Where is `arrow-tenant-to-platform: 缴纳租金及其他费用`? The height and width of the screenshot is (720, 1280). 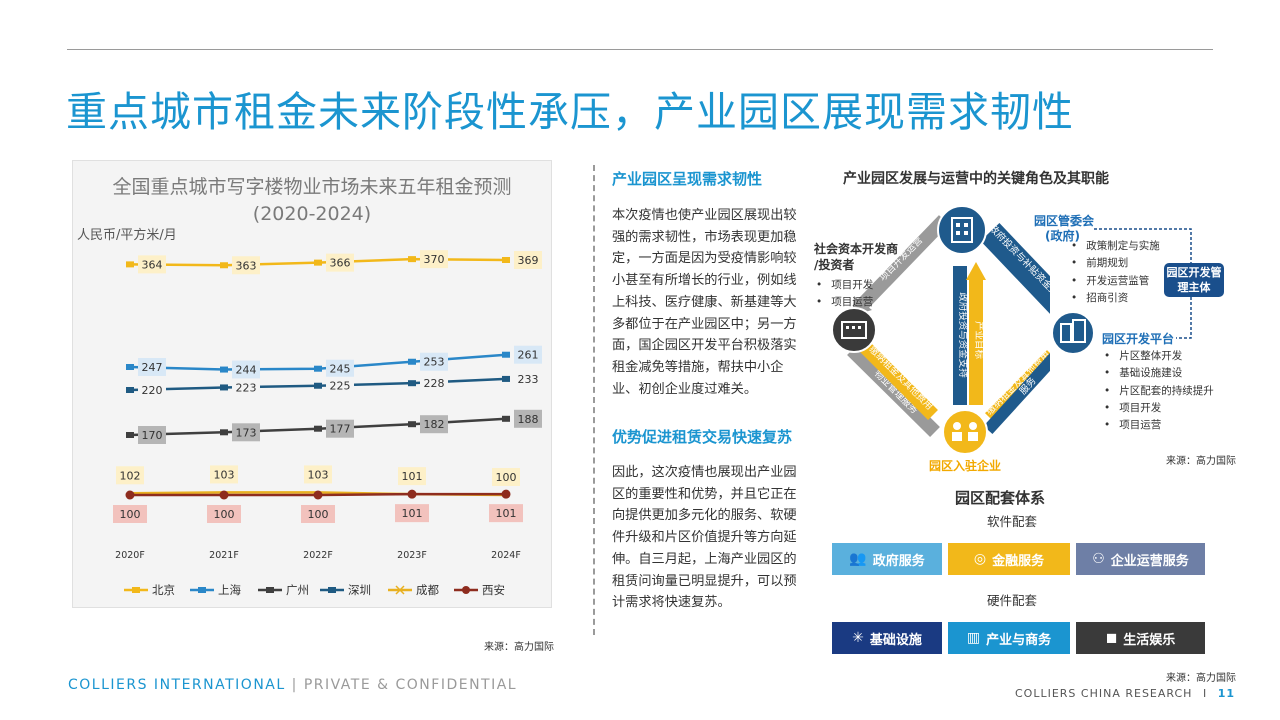 arrow-tenant-to-platform: 缴纳租金及其他费用 is located at coordinates (1016, 385).